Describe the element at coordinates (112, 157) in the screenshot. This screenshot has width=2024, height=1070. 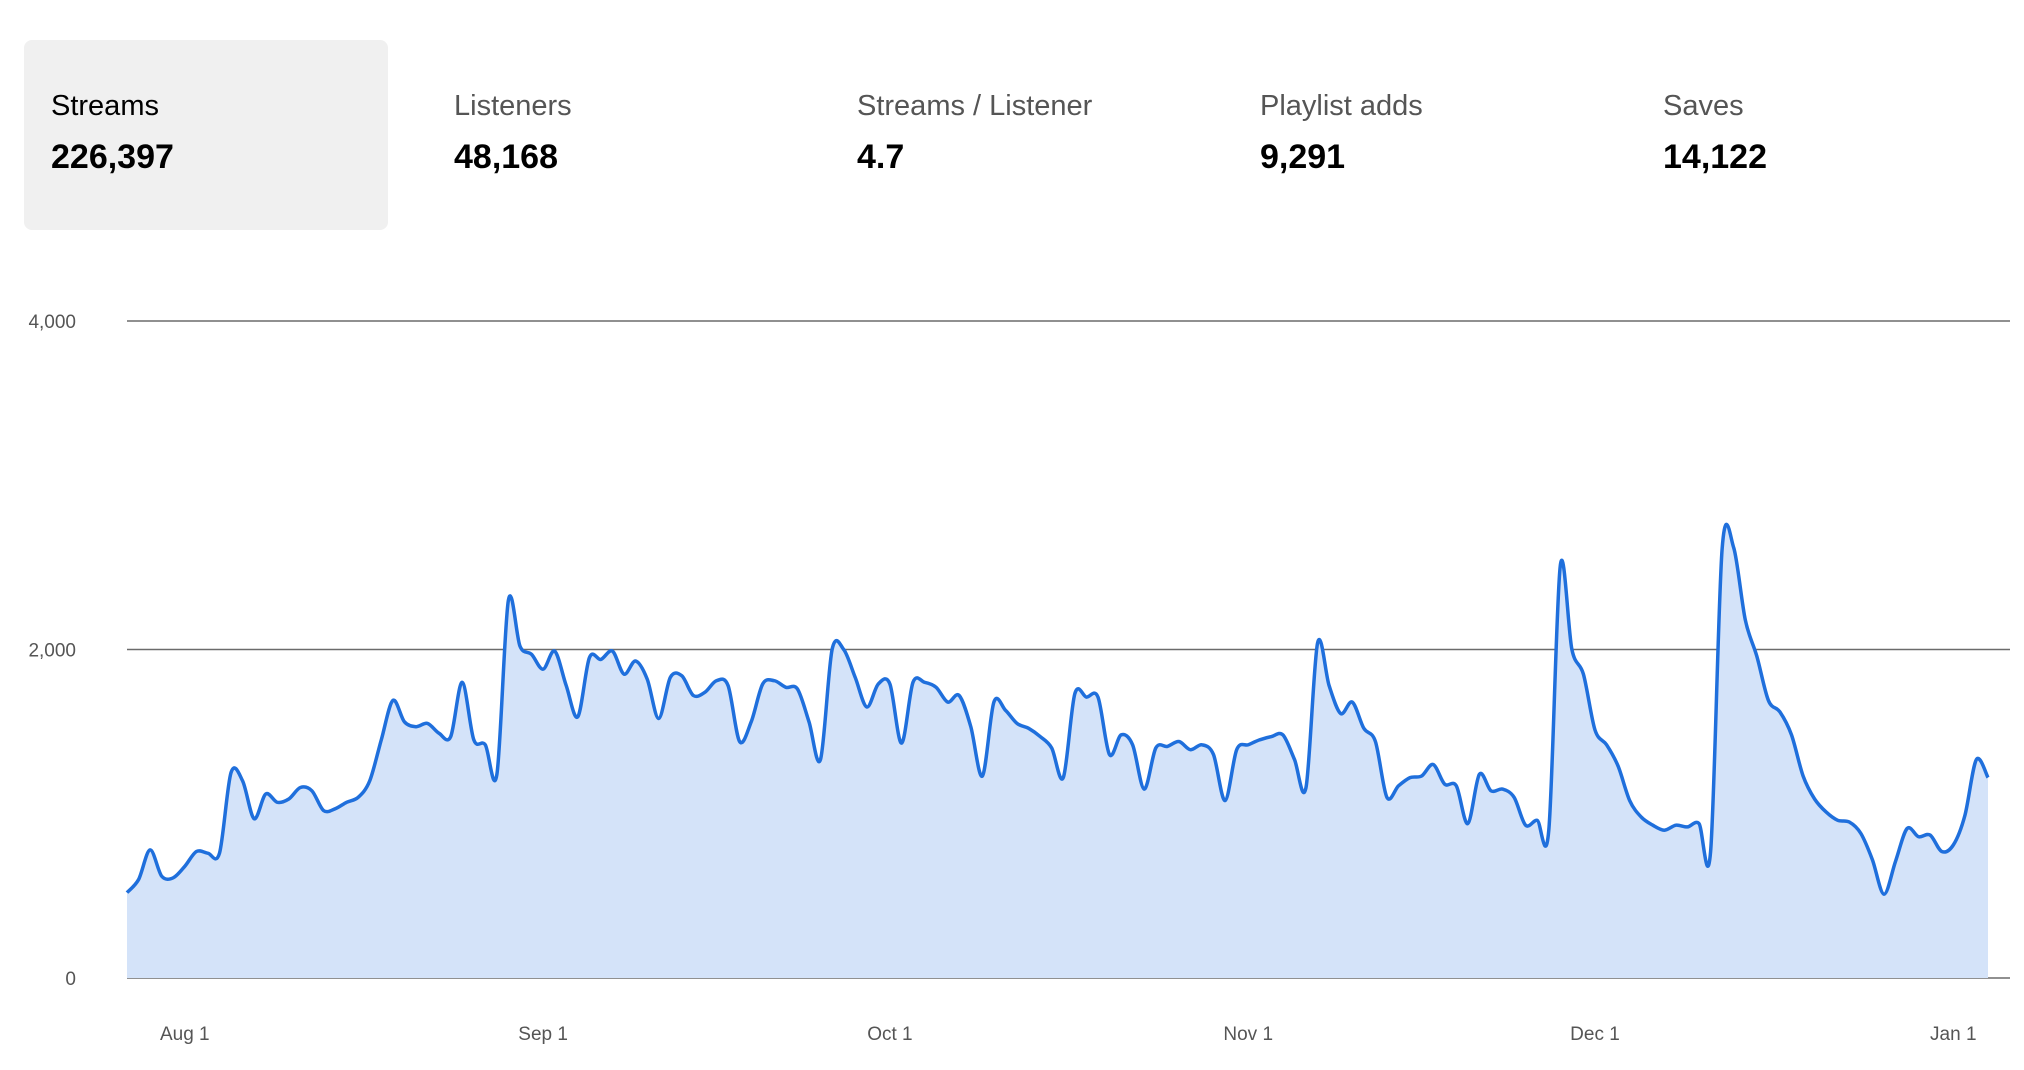
I see `tab-streams-value: 226,397` at that location.